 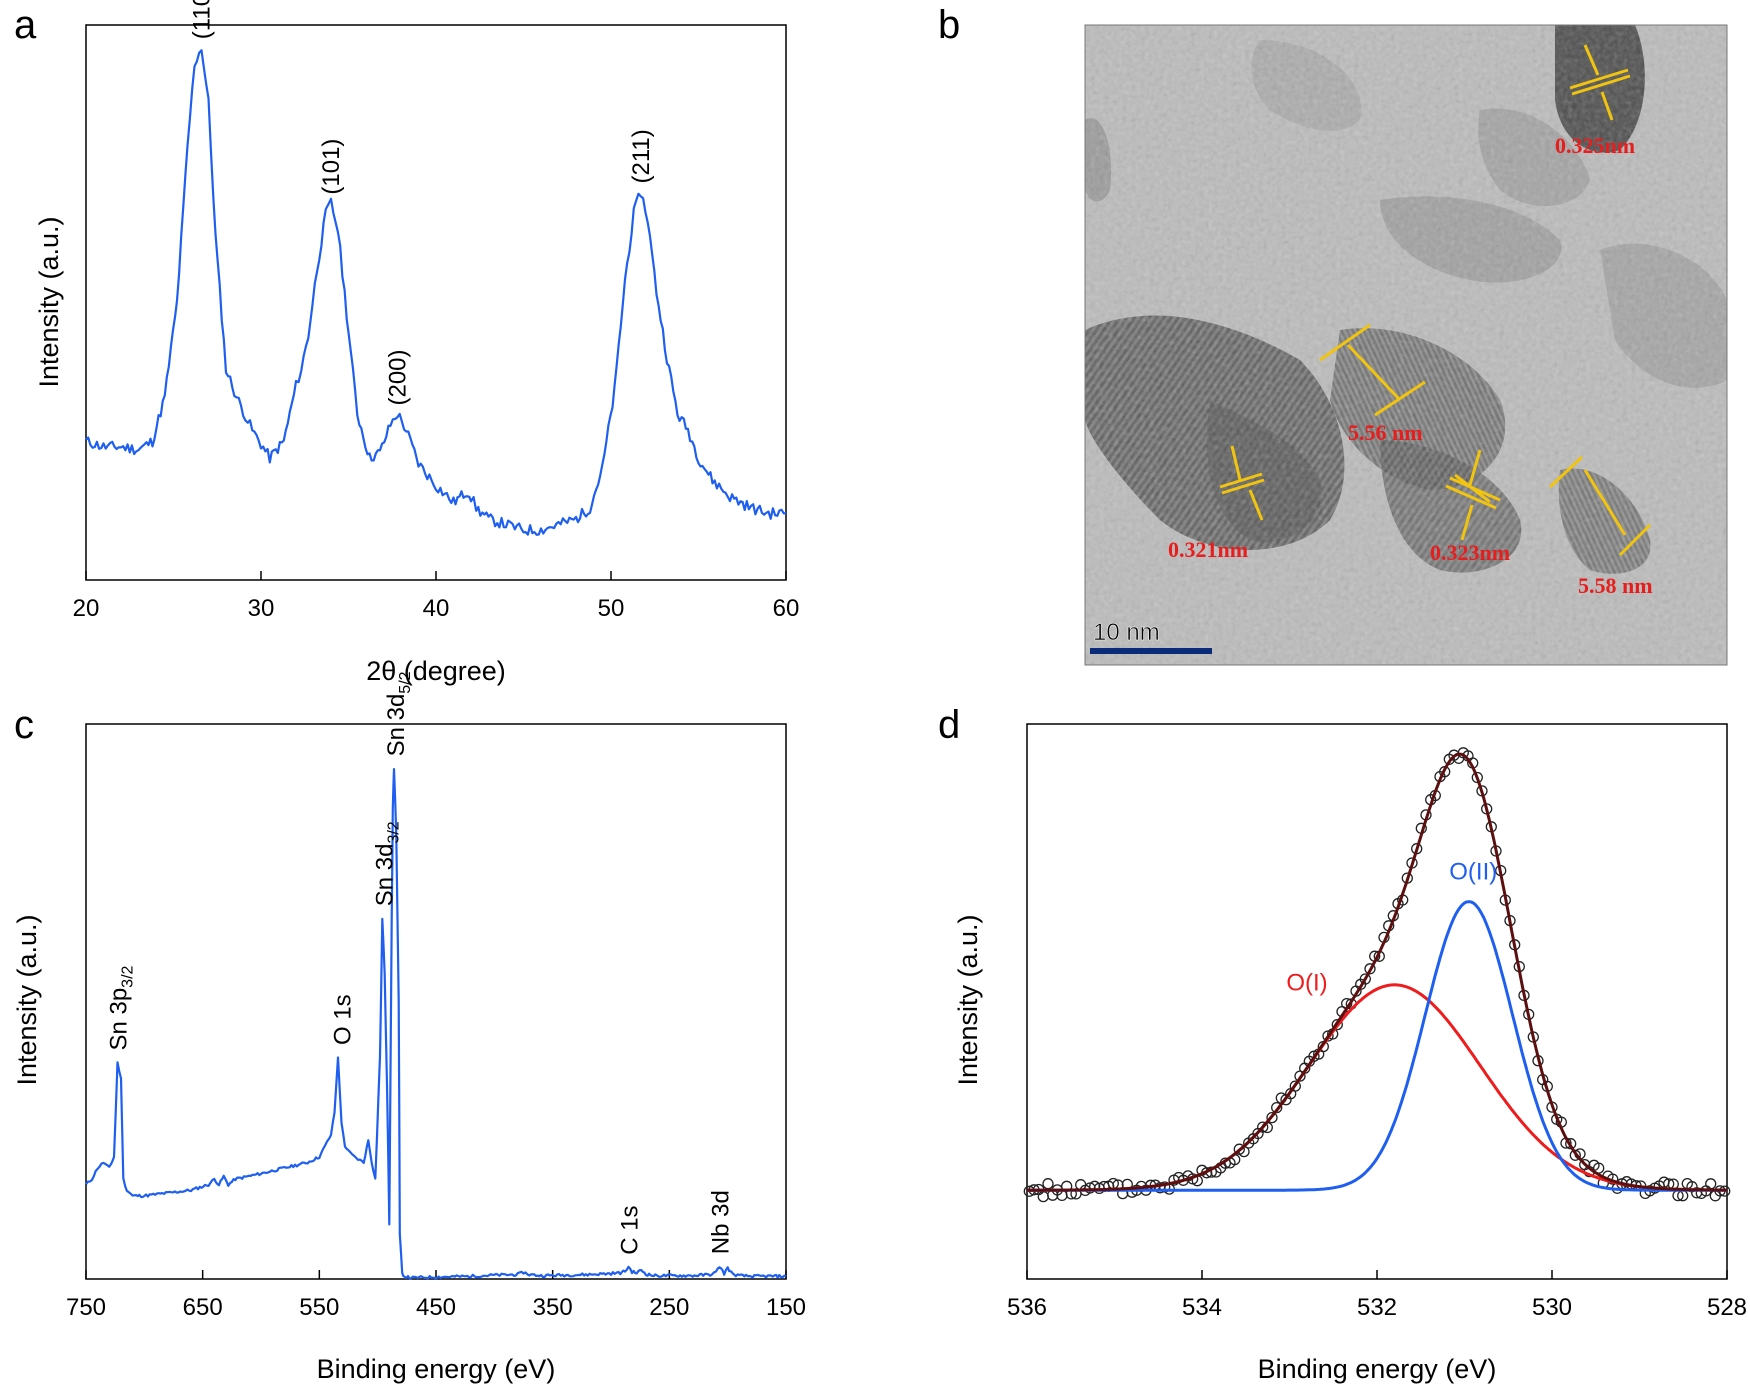 I want to click on tem-label-0325: 0.325nm, so click(x=1595, y=145).